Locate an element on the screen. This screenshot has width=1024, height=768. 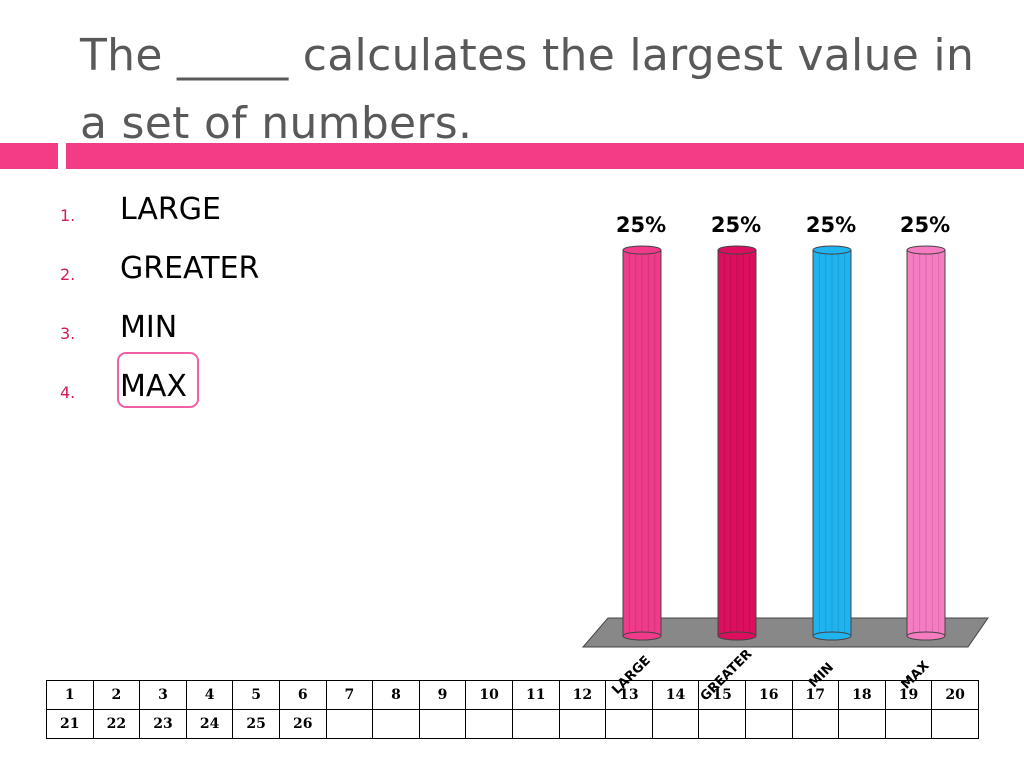
grid-cell: 9 is located at coordinates (442, 695).